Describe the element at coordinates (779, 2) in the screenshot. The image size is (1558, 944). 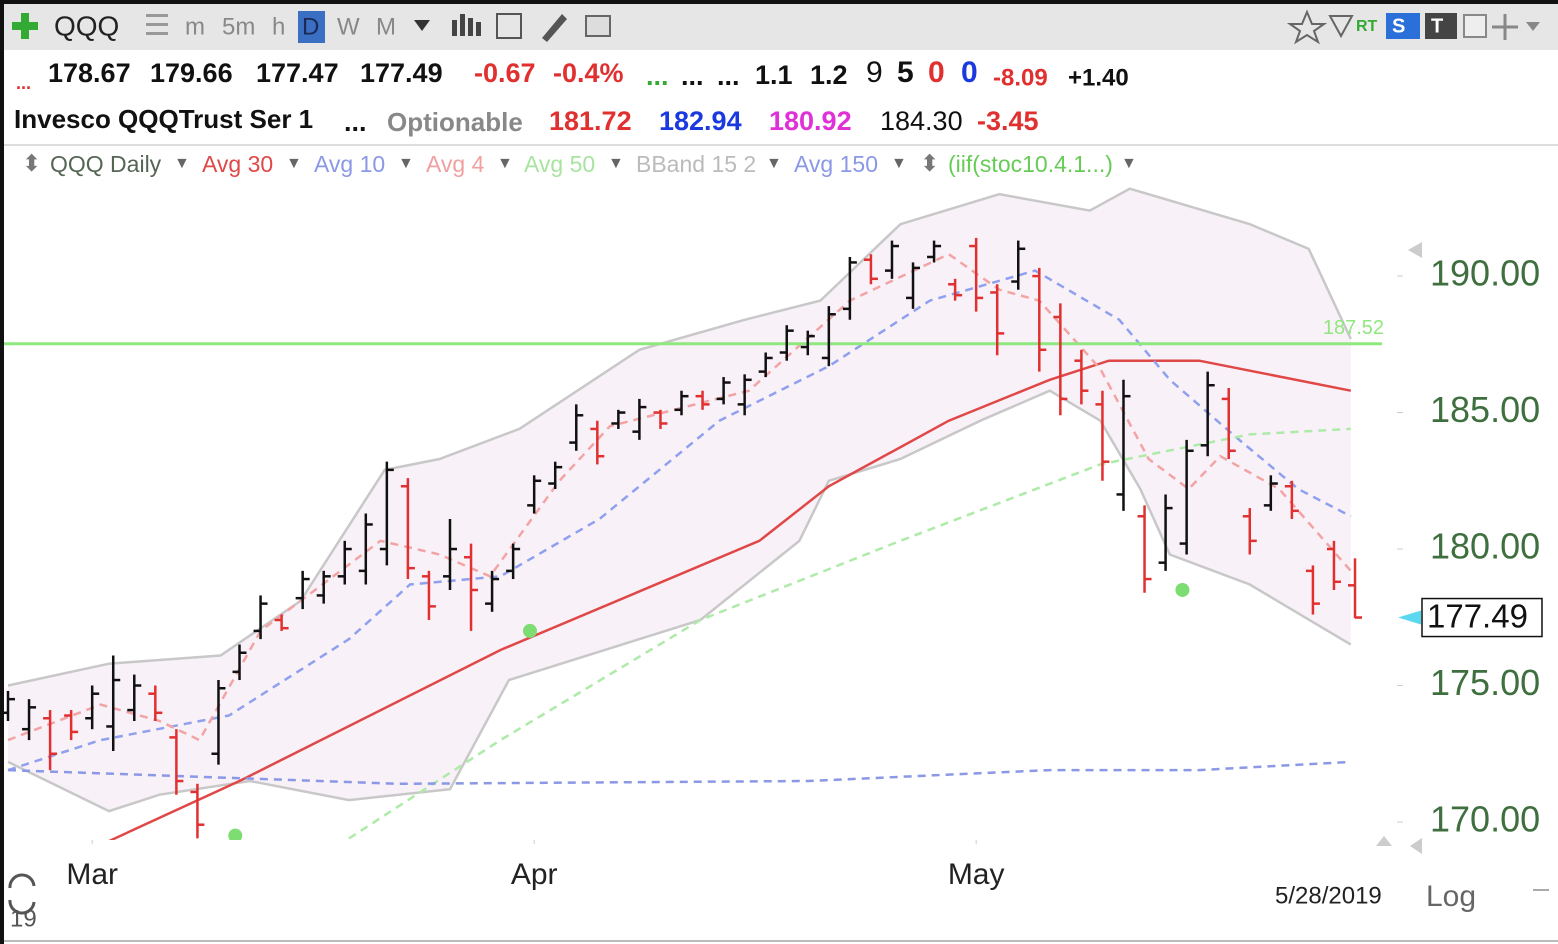
I see `top-border` at that location.